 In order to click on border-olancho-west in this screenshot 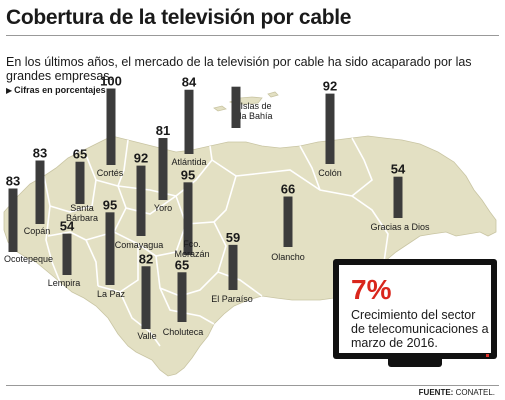, I will do `click(224, 191)`.